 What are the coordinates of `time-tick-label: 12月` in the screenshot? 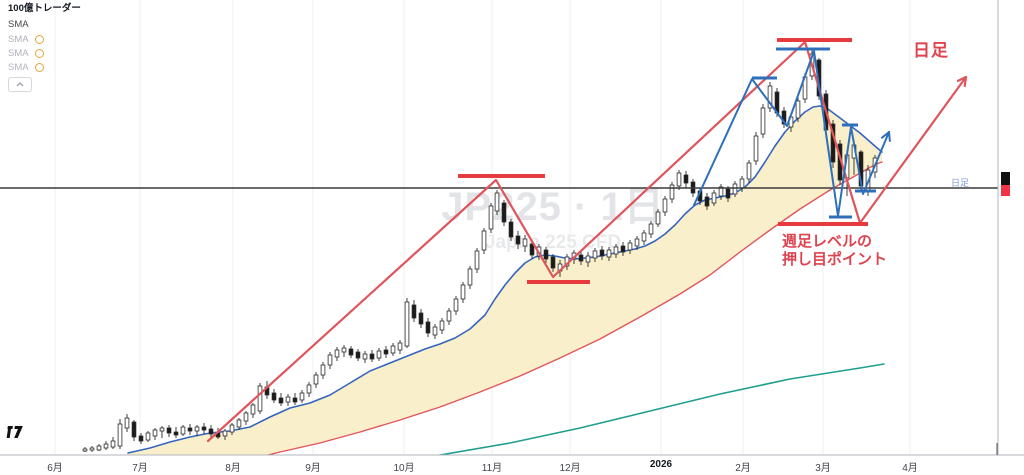 It's located at (570, 468).